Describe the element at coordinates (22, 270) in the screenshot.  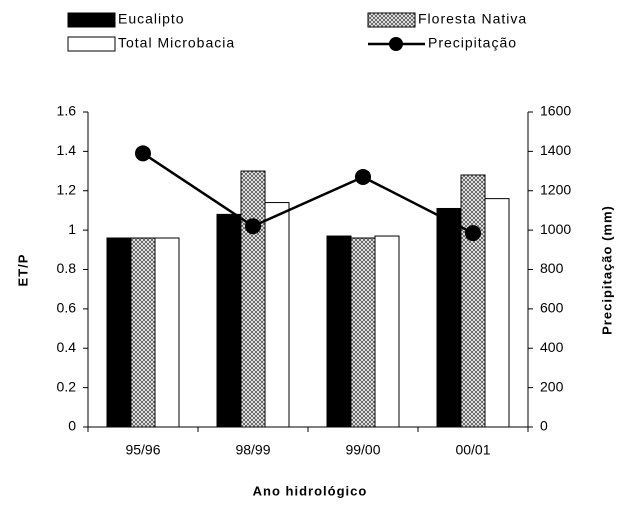
I see `y-axis-title: ET/P` at that location.